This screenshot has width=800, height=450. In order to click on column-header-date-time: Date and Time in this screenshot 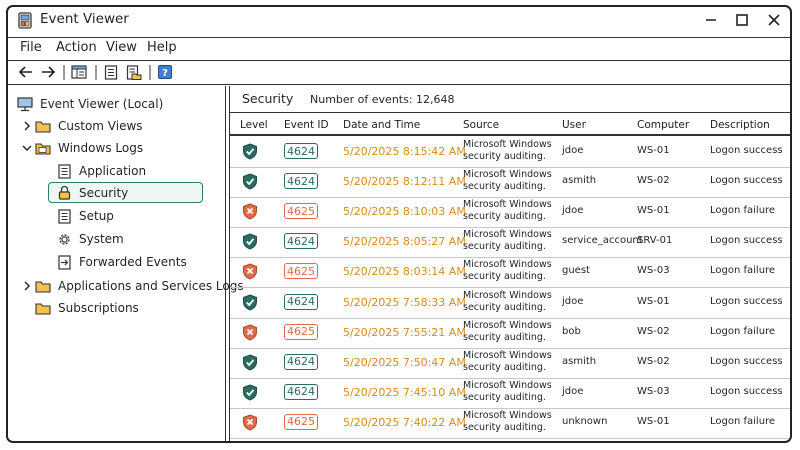, I will do `click(382, 125)`.